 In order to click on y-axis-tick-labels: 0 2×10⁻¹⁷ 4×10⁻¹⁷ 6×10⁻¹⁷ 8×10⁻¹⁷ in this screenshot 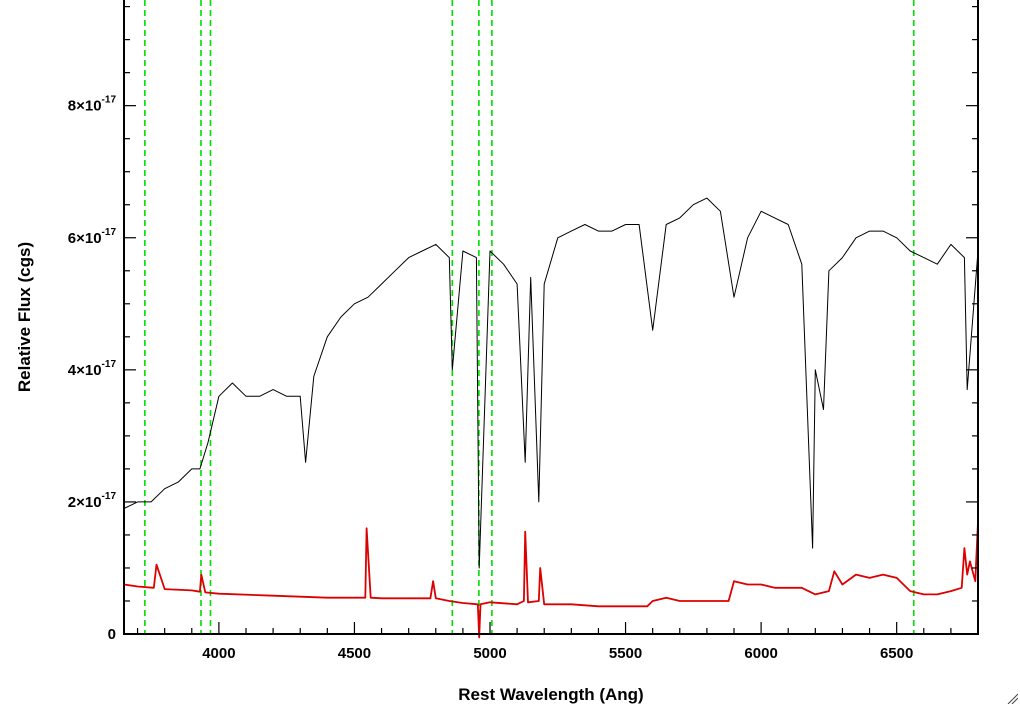, I will do `click(92, 369)`.